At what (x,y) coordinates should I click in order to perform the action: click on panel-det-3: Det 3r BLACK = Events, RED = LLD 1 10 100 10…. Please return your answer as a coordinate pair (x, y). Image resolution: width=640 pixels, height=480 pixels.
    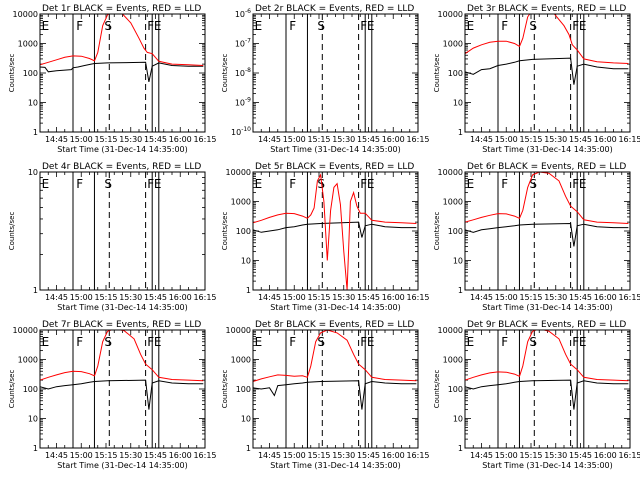
    Looking at the image, I should click on (536, 79).